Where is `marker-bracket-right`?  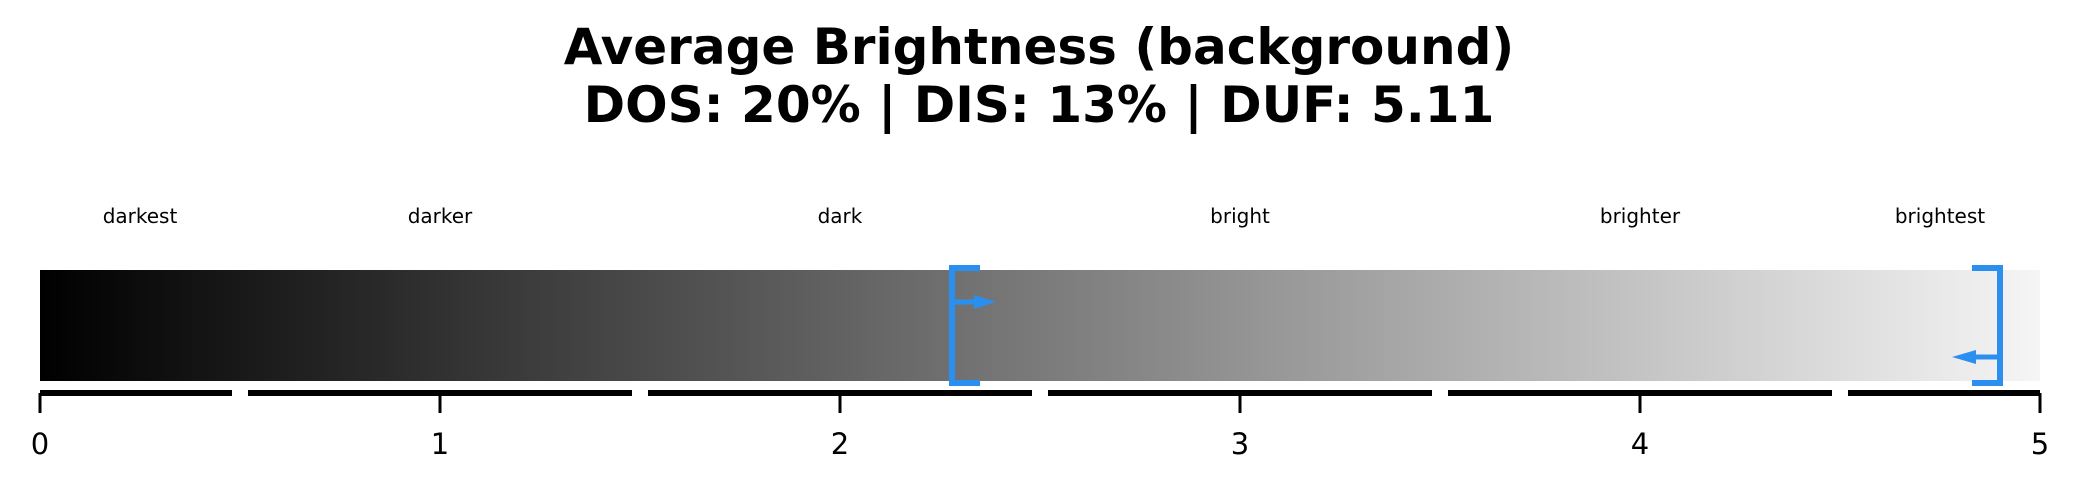 marker-bracket-right is located at coordinates (1987, 325).